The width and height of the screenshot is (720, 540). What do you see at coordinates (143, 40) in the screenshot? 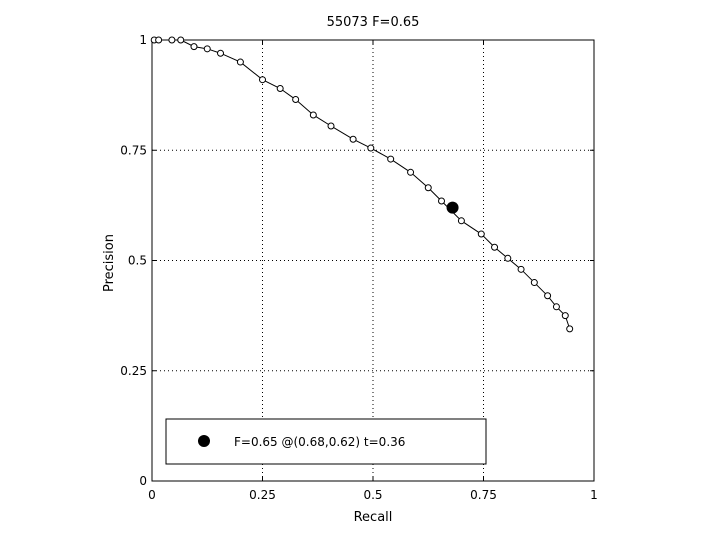
I see `y-tick-label: 1` at bounding box center [143, 40].